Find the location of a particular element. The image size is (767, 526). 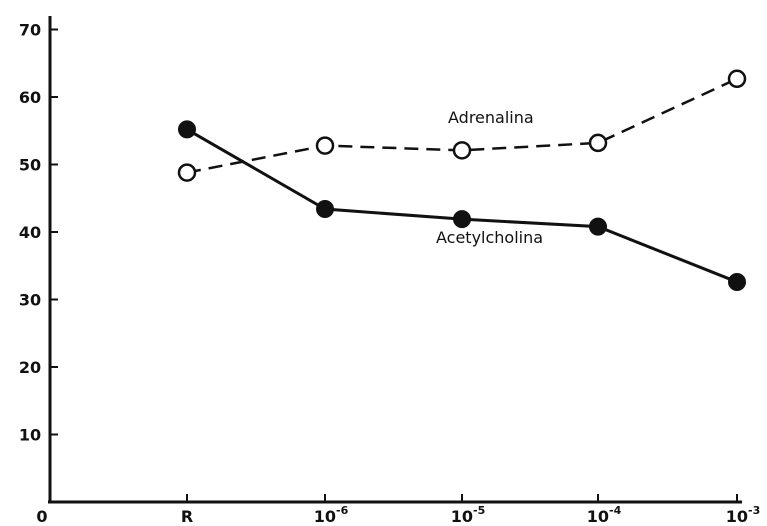

y-tick-label: 40 is located at coordinates (30, 232).